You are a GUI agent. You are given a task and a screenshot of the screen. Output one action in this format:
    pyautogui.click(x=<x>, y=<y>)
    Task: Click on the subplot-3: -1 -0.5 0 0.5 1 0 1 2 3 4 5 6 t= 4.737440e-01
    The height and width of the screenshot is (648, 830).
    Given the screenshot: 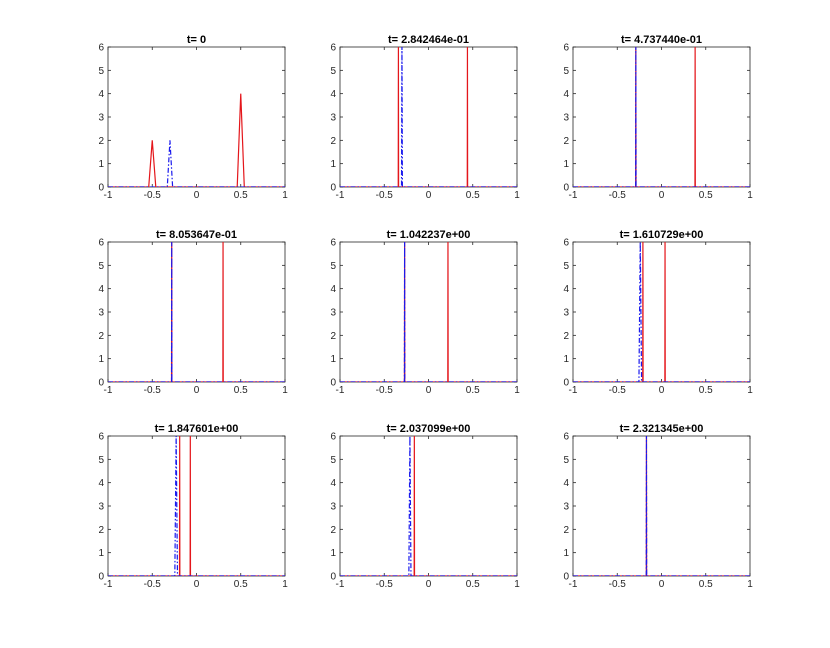 What is the action you would take?
    pyautogui.click(x=658, y=117)
    